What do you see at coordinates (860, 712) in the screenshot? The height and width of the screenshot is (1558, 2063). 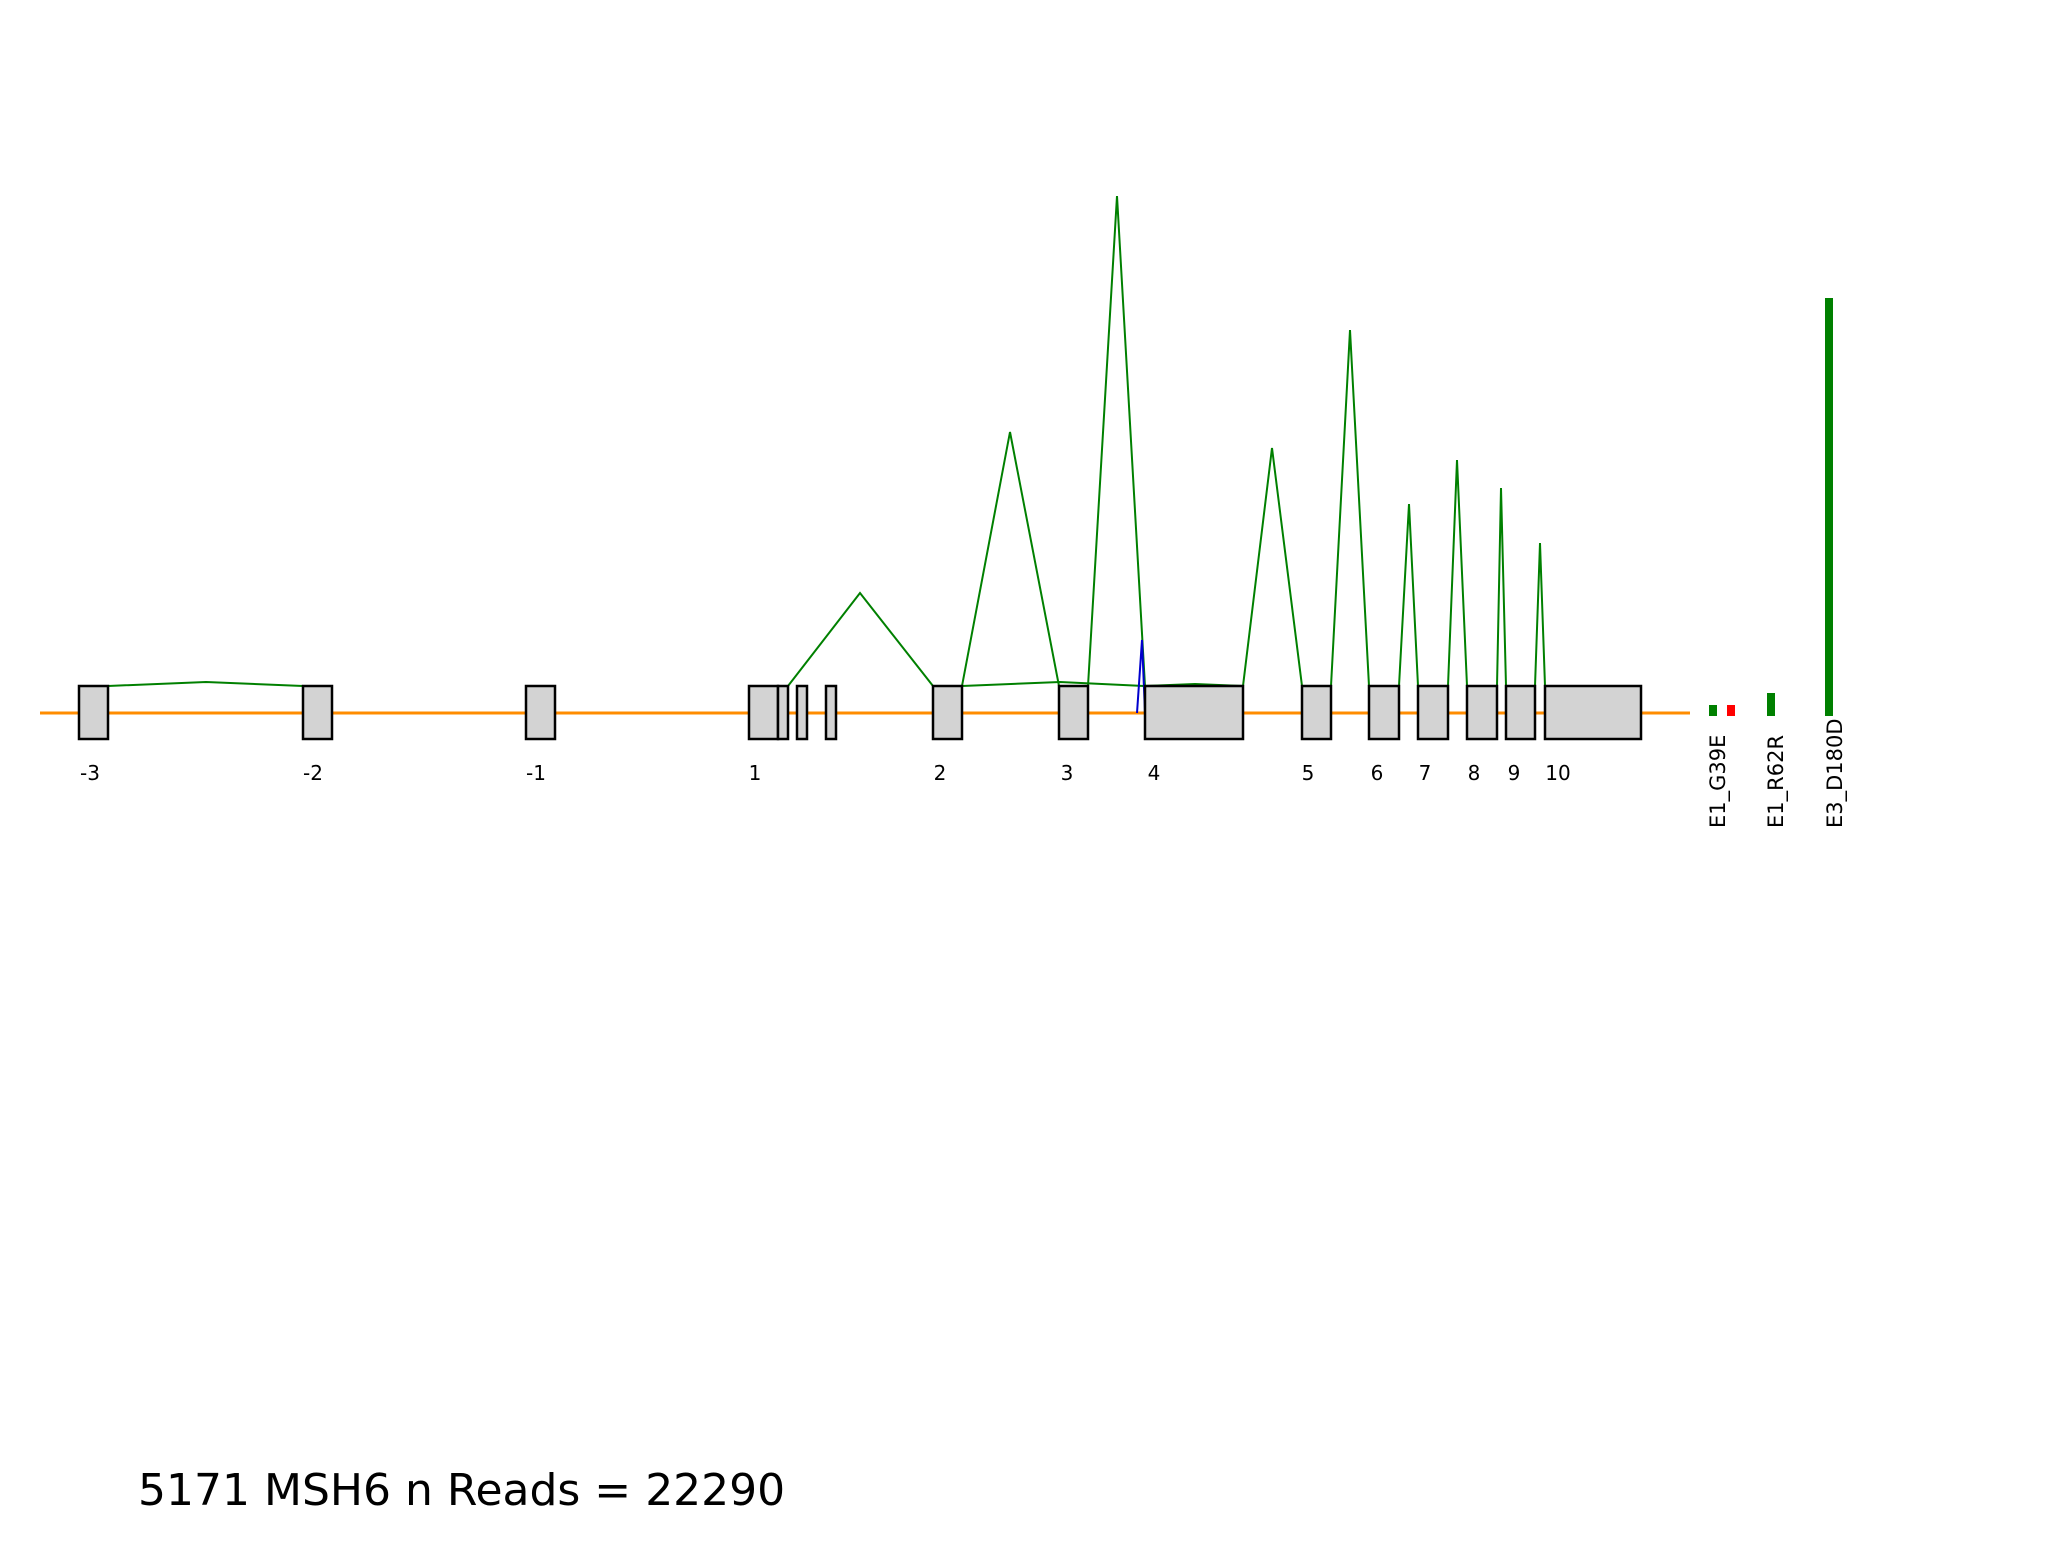 I see `exon-layer` at bounding box center [860, 712].